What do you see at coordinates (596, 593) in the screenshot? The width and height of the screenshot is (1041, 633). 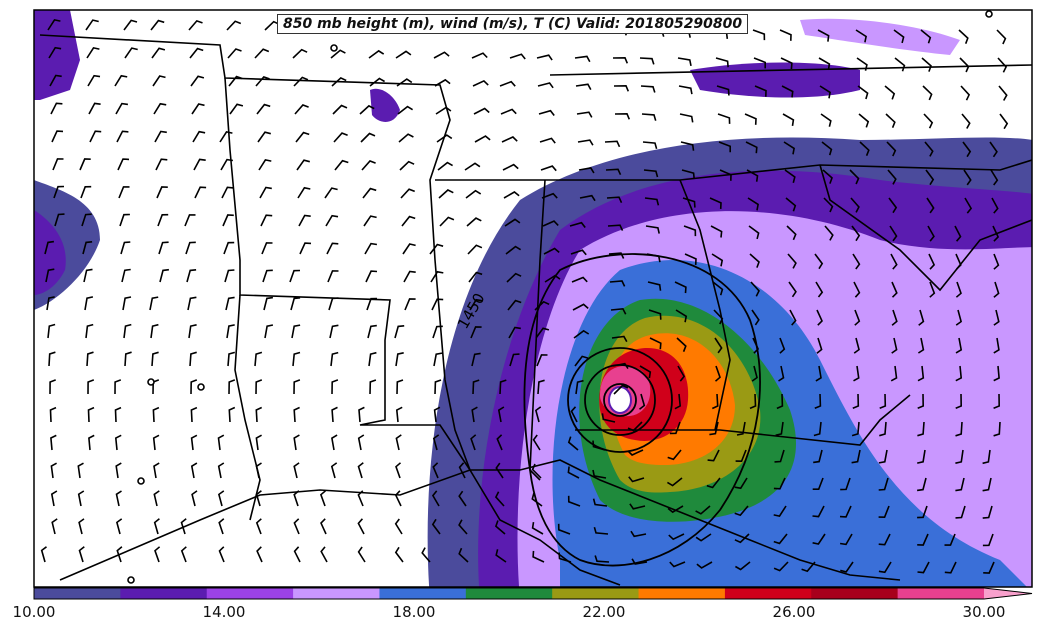 I see `colorbar-segment` at bounding box center [596, 593].